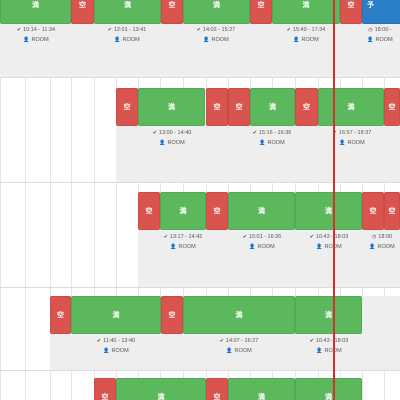  I want to click on booking-info: ✔ 14:02 - 15:27 👤 ROOM, so click(216, 35).